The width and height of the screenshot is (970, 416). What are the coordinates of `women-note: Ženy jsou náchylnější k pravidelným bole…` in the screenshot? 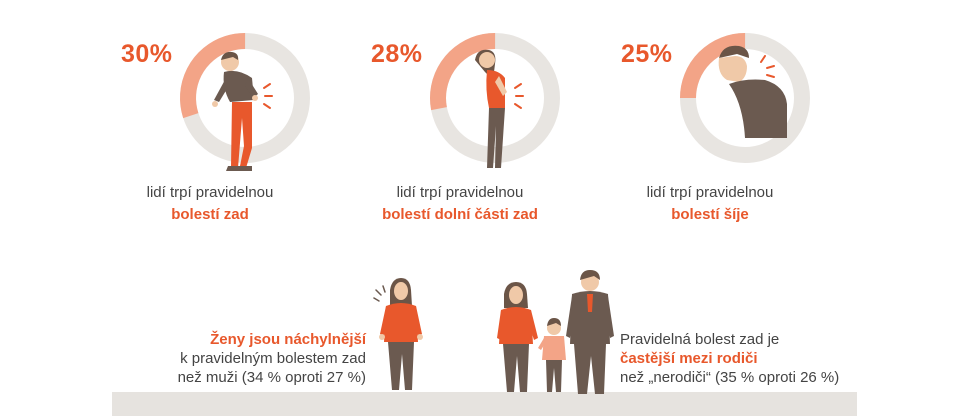 It's located at (258, 358).